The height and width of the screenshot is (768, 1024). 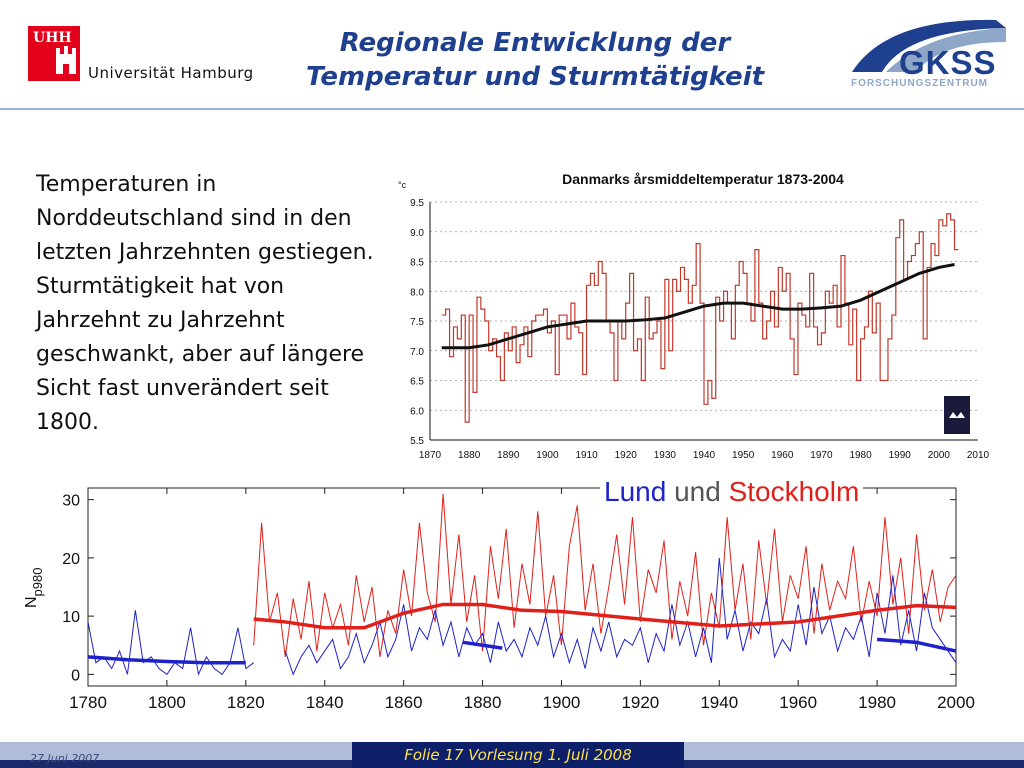 I want to click on gkss-arc-icon, so click(x=929, y=45).